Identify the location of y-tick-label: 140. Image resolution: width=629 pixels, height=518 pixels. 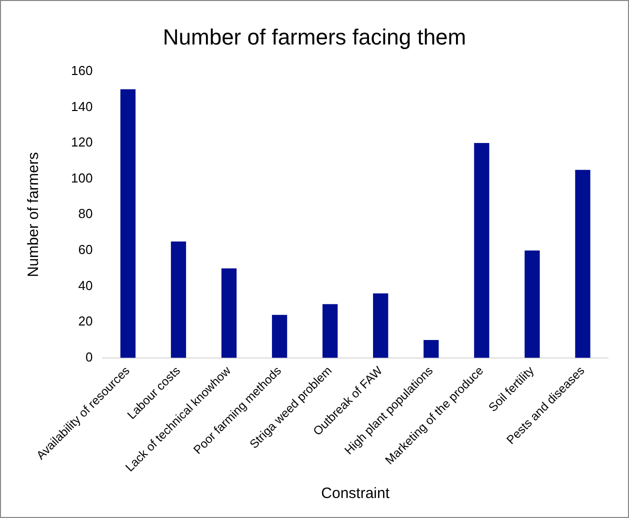
(81, 106).